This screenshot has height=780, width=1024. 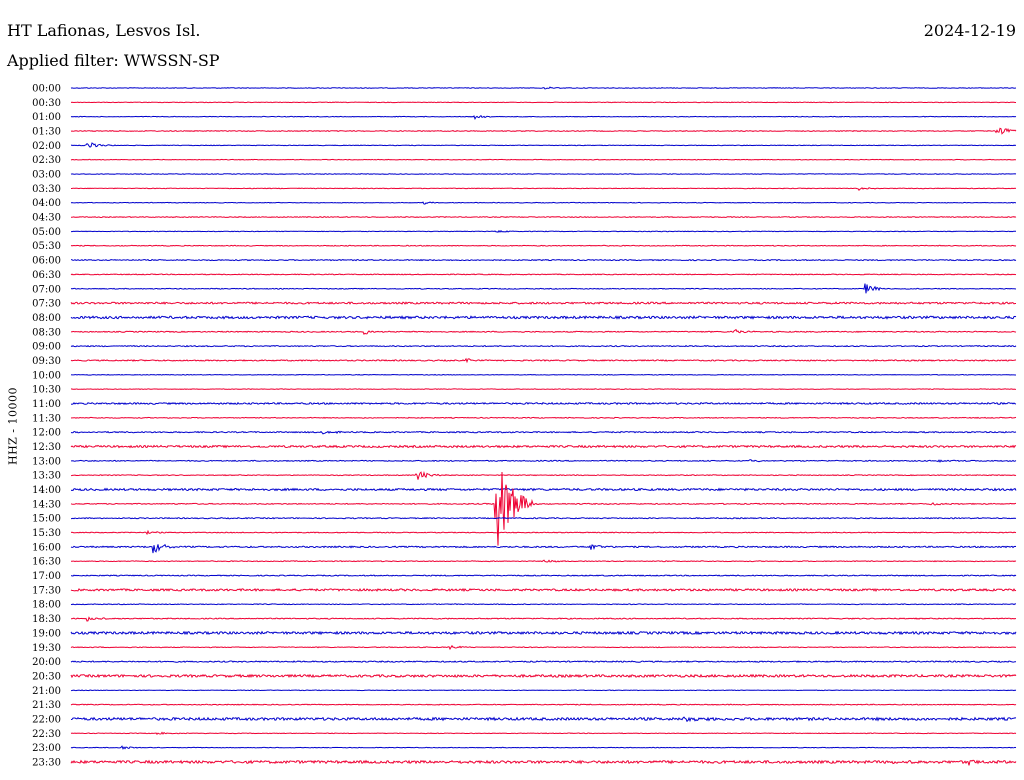 What do you see at coordinates (46, 132) in the screenshot?
I see `time-tick-label: 01:30` at bounding box center [46, 132].